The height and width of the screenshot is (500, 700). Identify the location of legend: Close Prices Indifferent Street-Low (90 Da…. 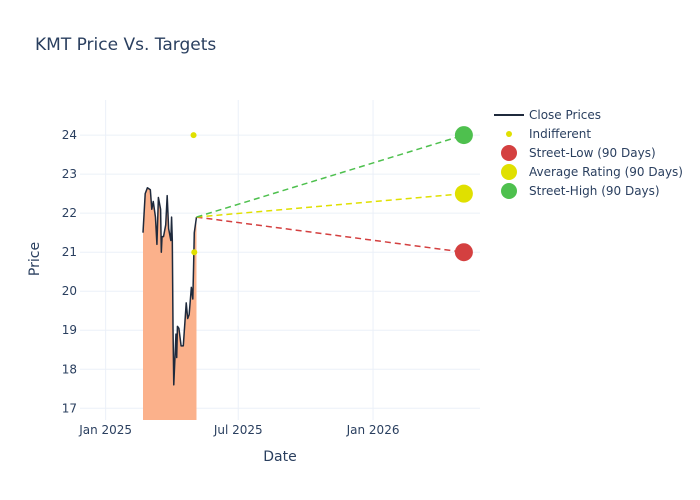
(588, 153).